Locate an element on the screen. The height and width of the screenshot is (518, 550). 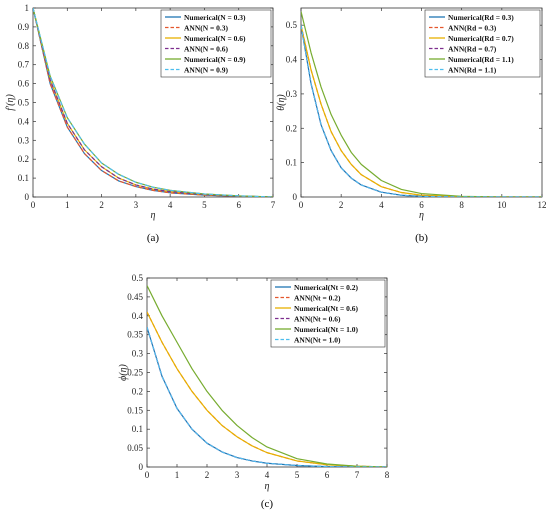
legend-entry: Numerical(Nt = 0.2) is located at coordinates (326, 287).